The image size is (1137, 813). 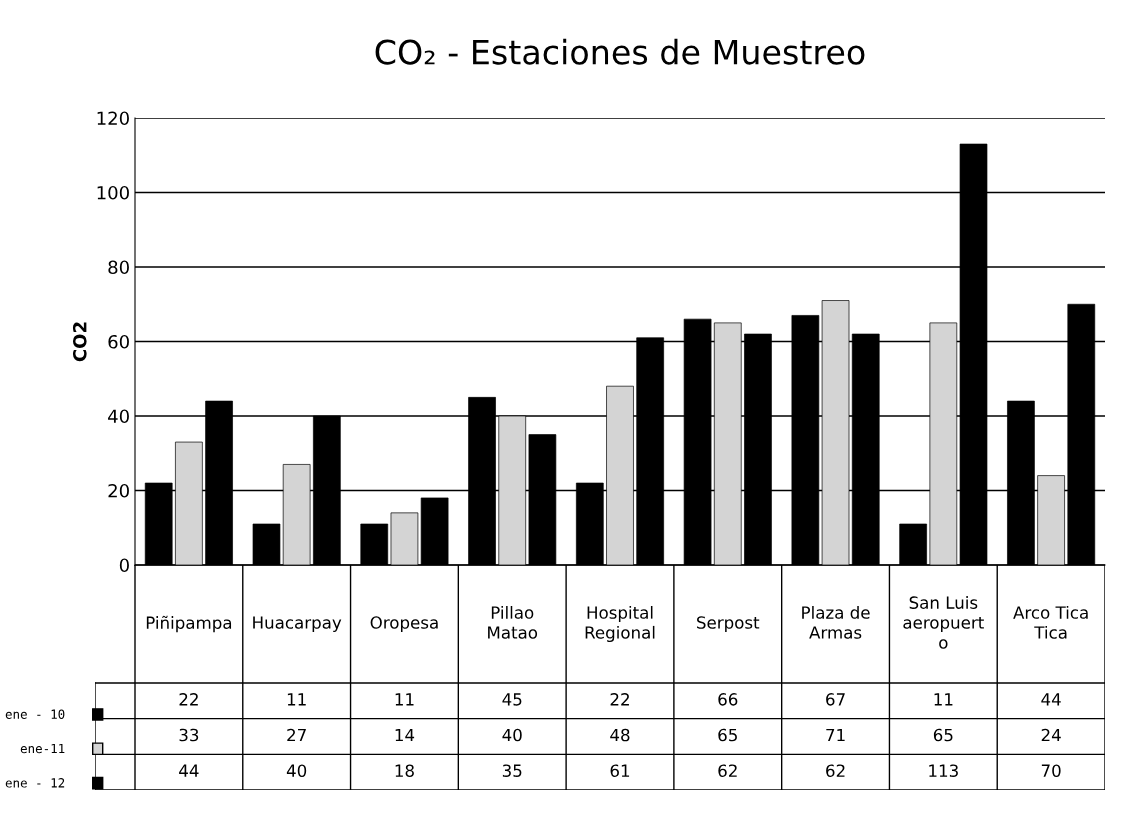 What do you see at coordinates (113, 118) in the screenshot?
I see `y-tick-label: 120` at bounding box center [113, 118].